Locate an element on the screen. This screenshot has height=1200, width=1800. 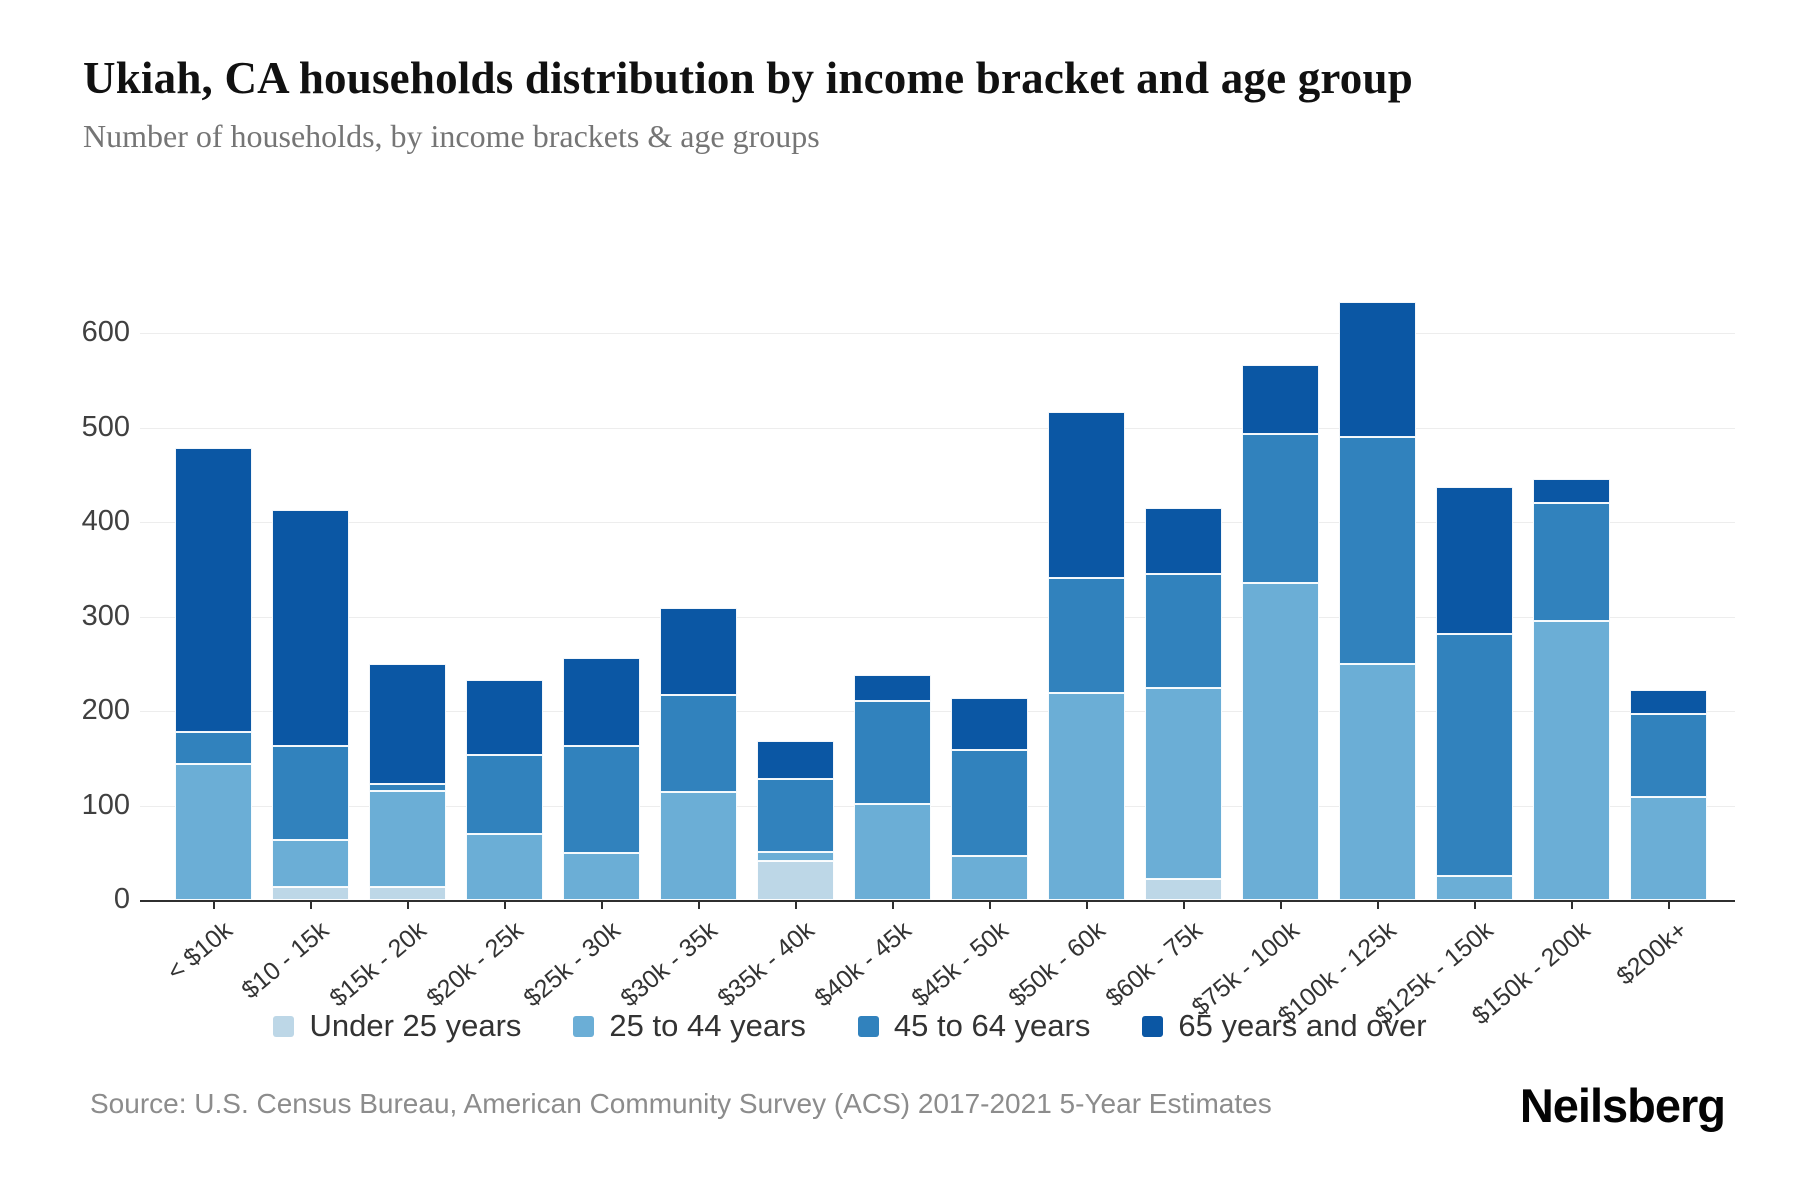
legend-entry-25 to 44 years: 25 to 44 years is located at coordinates (689, 1026).